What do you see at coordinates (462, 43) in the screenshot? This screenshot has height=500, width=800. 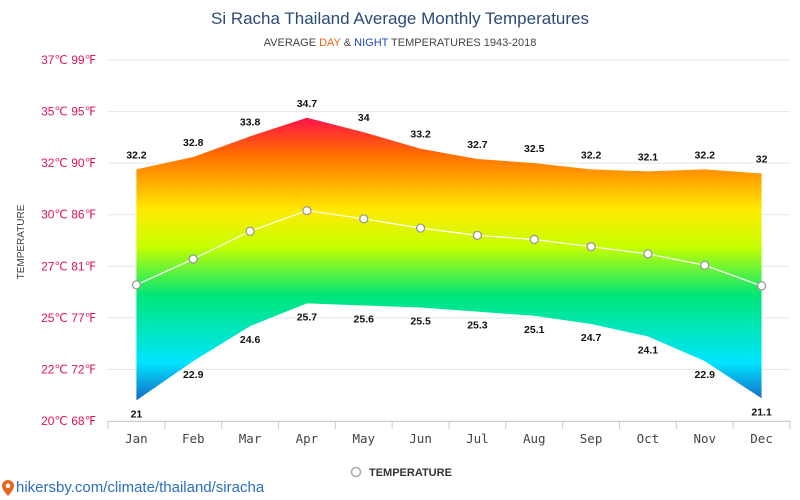 I see `subtitle-suffix: TEMPERATURES 1943-2018` at bounding box center [462, 43].